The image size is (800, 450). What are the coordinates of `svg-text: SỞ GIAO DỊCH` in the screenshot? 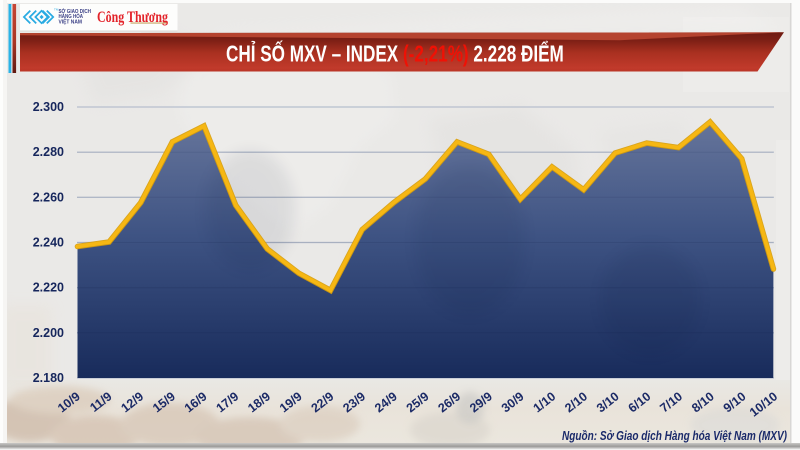 It's located at (75, 11).